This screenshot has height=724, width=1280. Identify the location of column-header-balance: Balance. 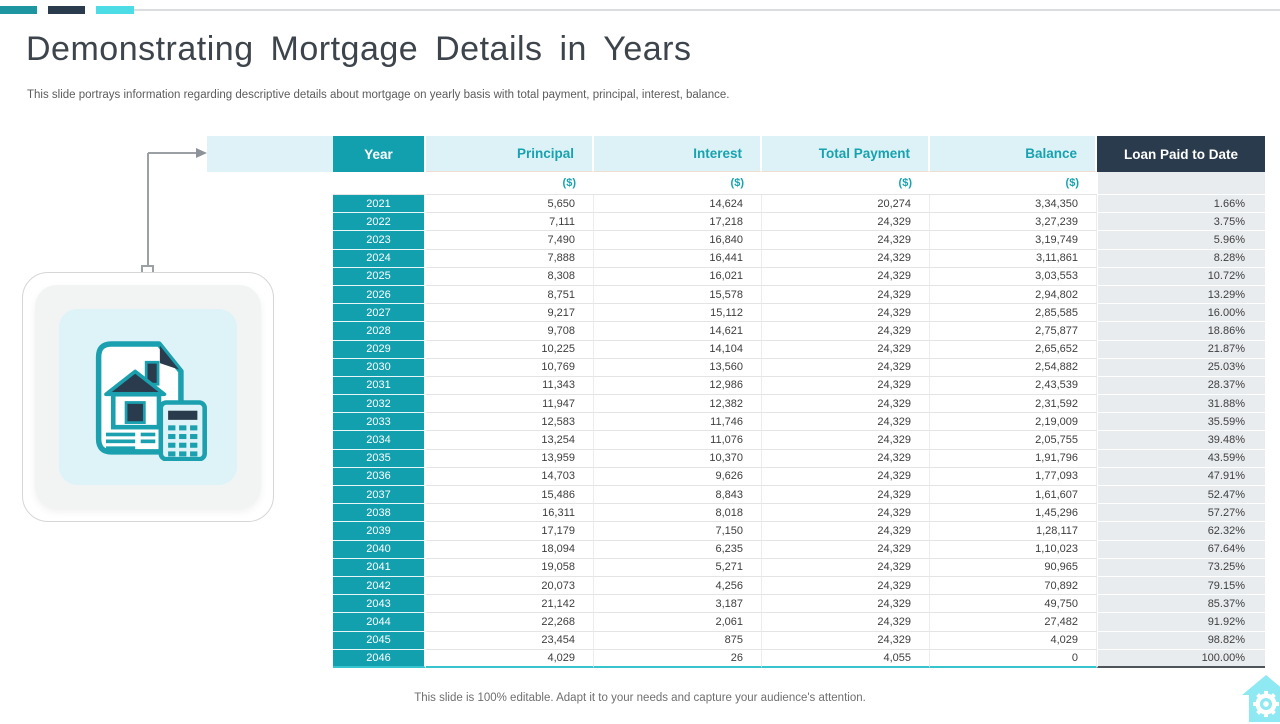
(1013, 154).